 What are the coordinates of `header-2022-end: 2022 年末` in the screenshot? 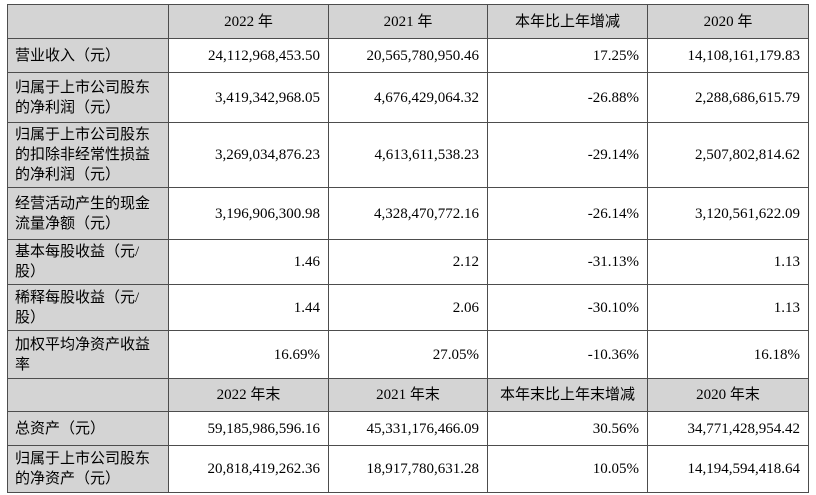 It's located at (248, 395).